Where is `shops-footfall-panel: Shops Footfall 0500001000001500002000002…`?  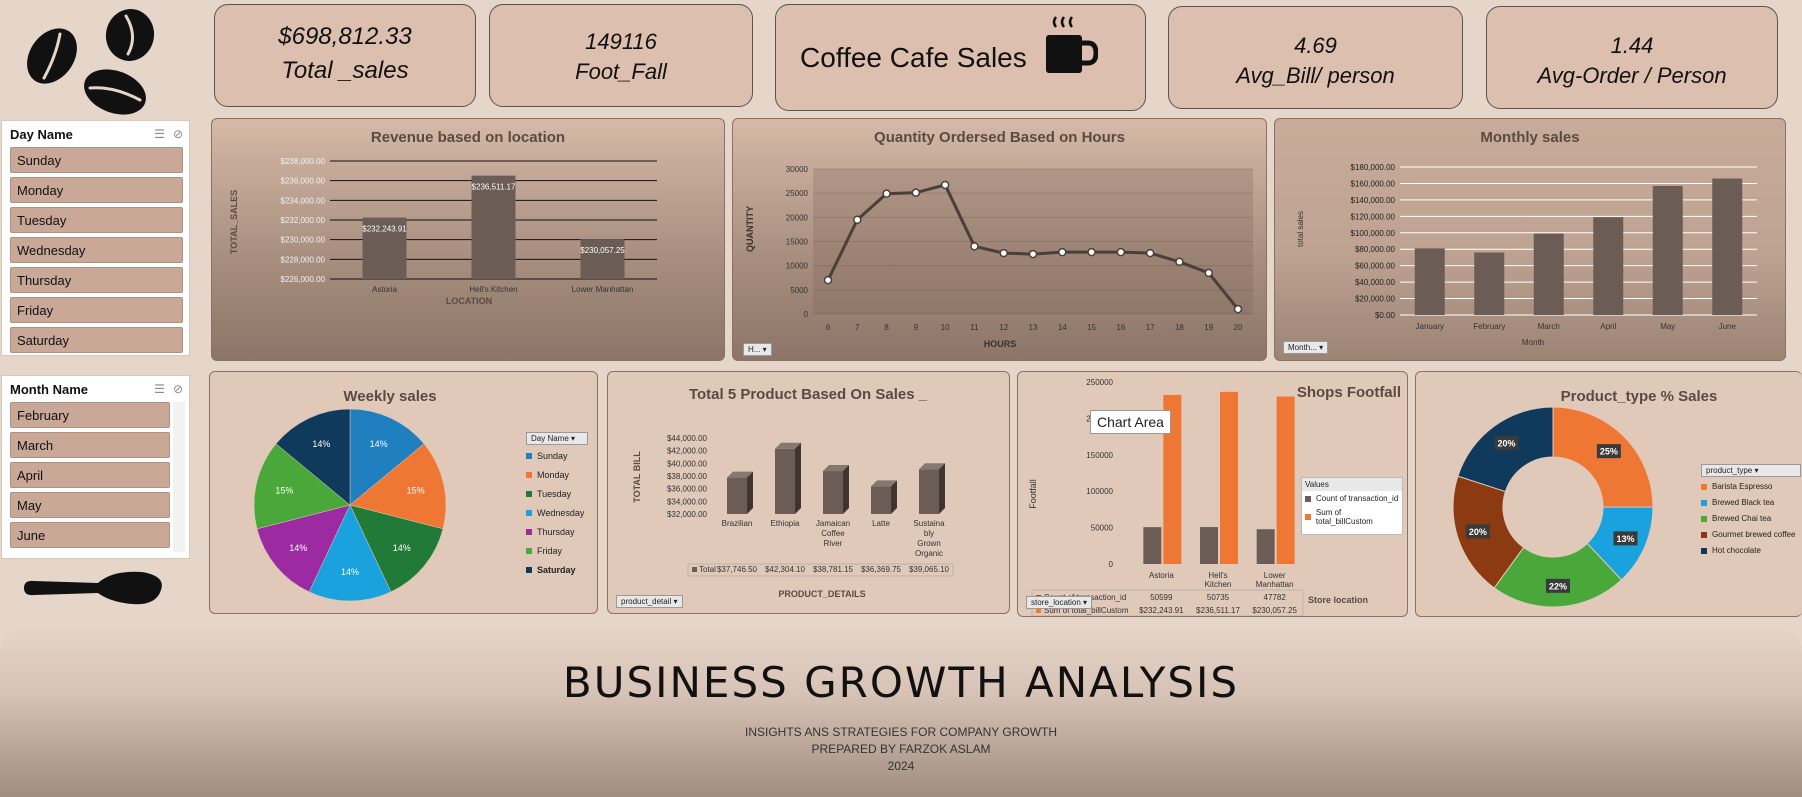
shops-footfall-panel: Shops Footfall 0500001000001500002000002… is located at coordinates (1212, 494).